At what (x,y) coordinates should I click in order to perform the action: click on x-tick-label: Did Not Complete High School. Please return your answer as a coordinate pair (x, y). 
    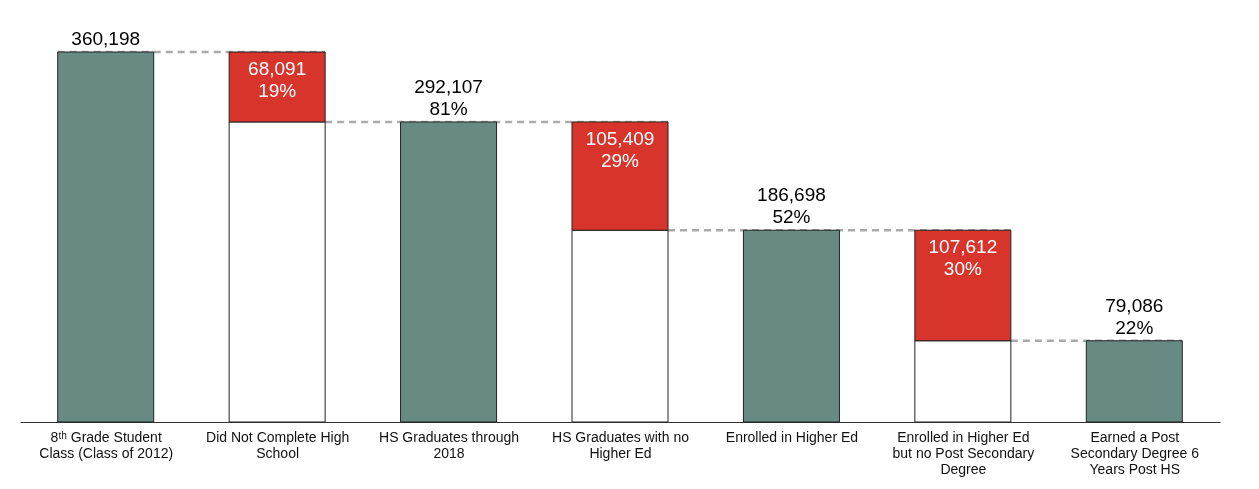
    Looking at the image, I should click on (278, 444).